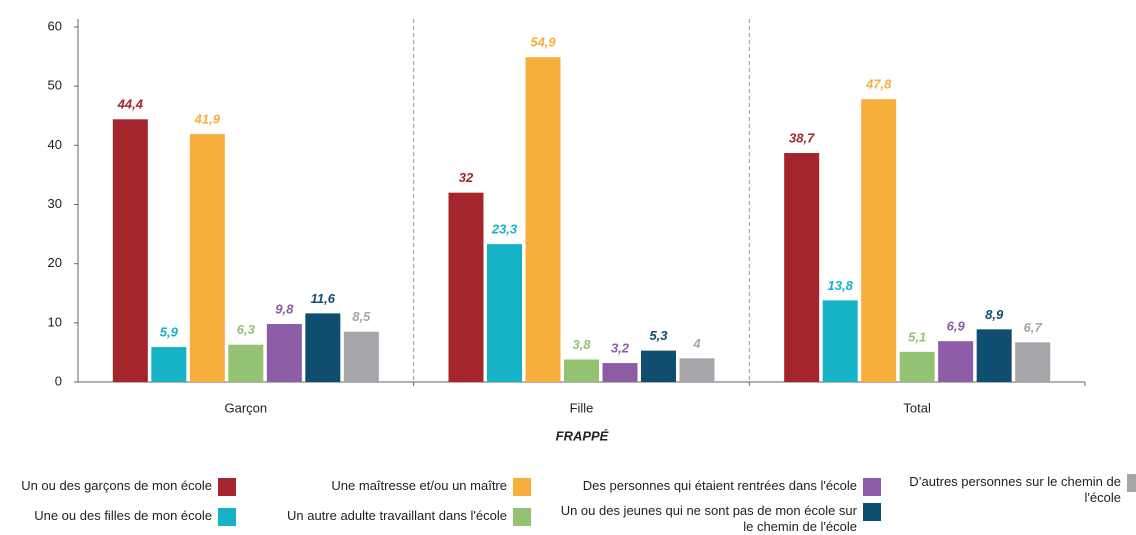 The image size is (1136, 535). Describe the element at coordinates (207, 119) in the screenshot. I see `value-label: 41,9` at that location.